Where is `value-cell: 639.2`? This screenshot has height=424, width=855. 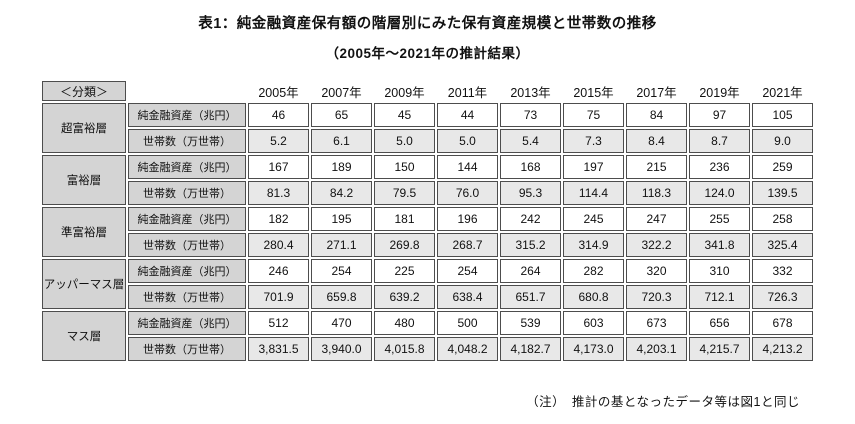
value-cell: 639.2 is located at coordinates (404, 297).